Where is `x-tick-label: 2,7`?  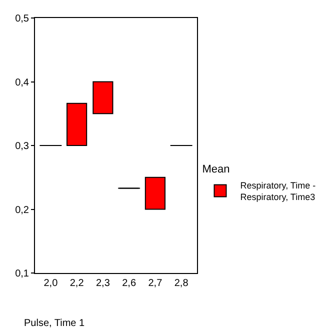
x-tick-label: 2,7 is located at coordinates (155, 283).